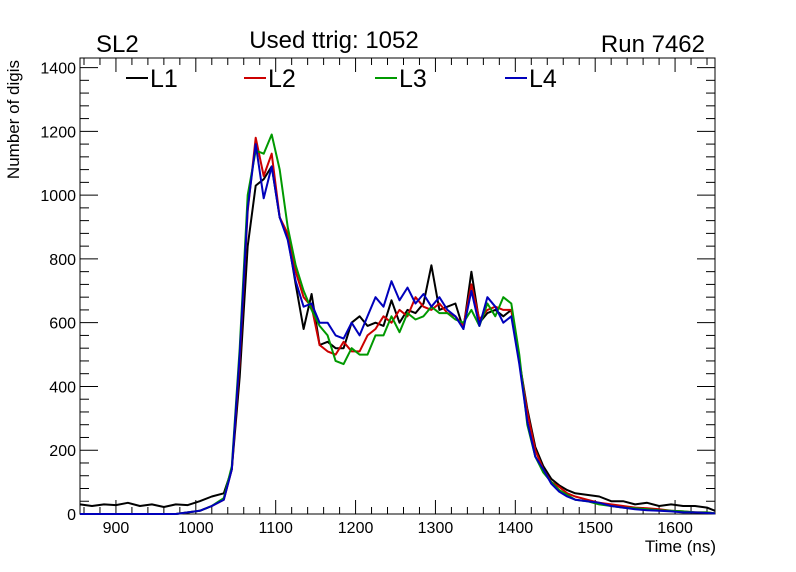  Describe the element at coordinates (595, 528) in the screenshot. I see `x-tick-label: 1500` at that location.